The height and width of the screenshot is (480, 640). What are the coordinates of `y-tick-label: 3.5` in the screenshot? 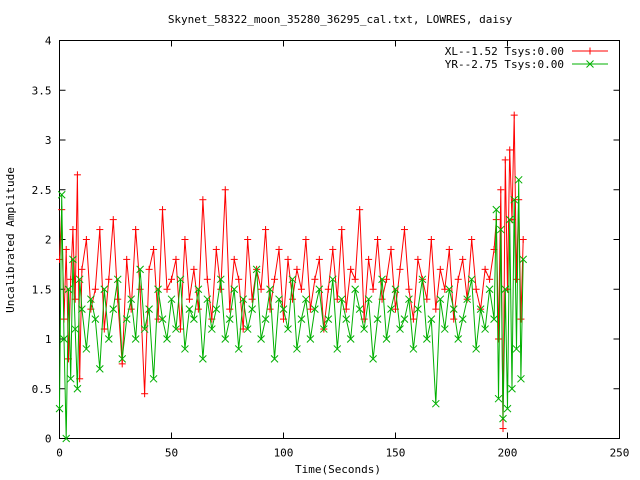 It's located at (42, 90).